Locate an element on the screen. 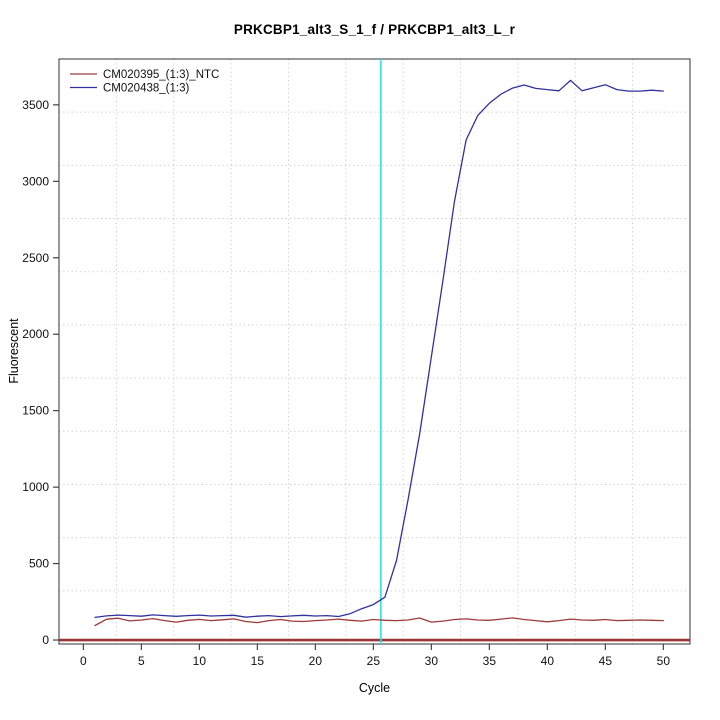 The image size is (720, 720). chart-title: PRKCBP1_alt3_S_1_f / PRKCBP1_alt3_L_r is located at coordinates (374, 29).